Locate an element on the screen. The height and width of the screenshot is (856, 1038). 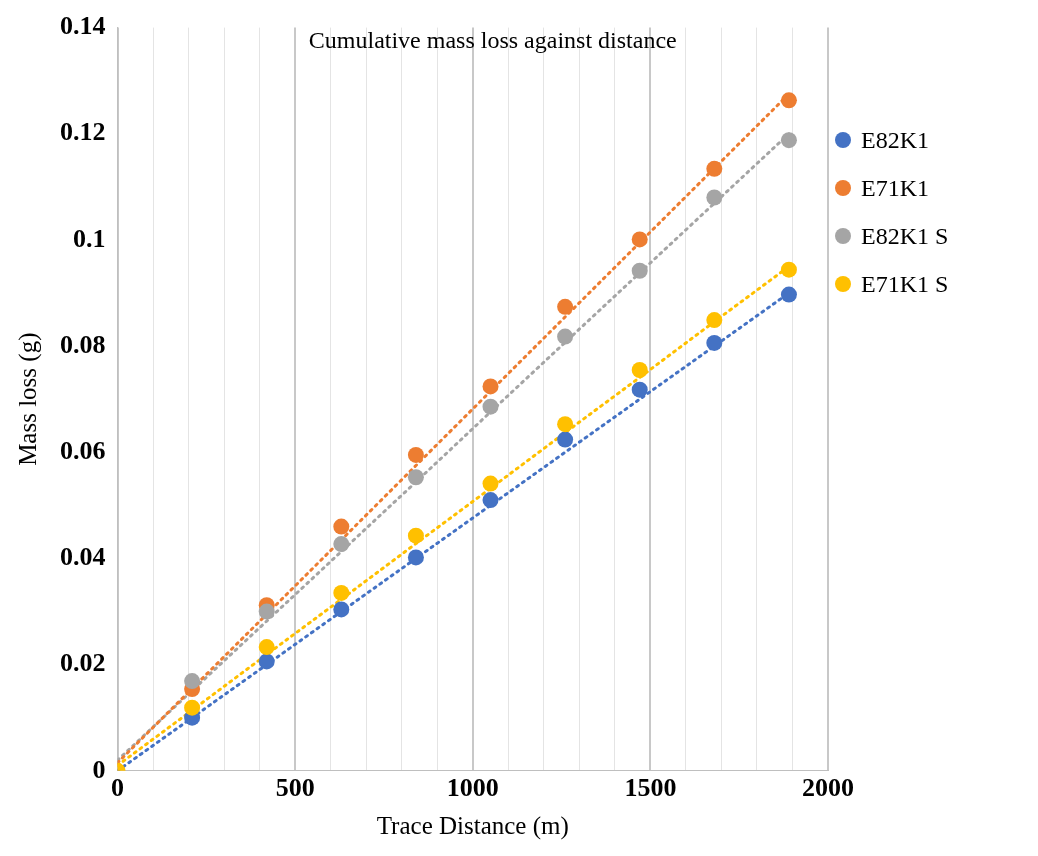
legend-label: E71K1 is located at coordinates (895, 188).